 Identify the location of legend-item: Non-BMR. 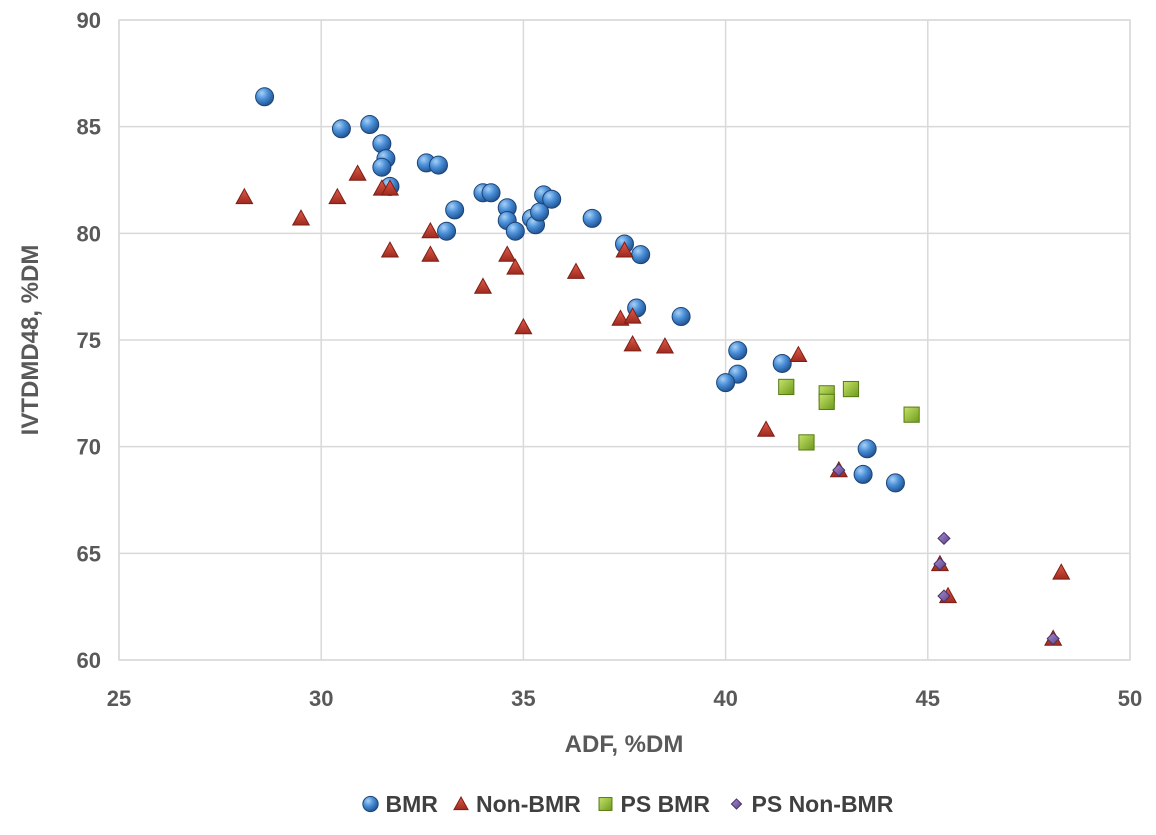
(517, 804).